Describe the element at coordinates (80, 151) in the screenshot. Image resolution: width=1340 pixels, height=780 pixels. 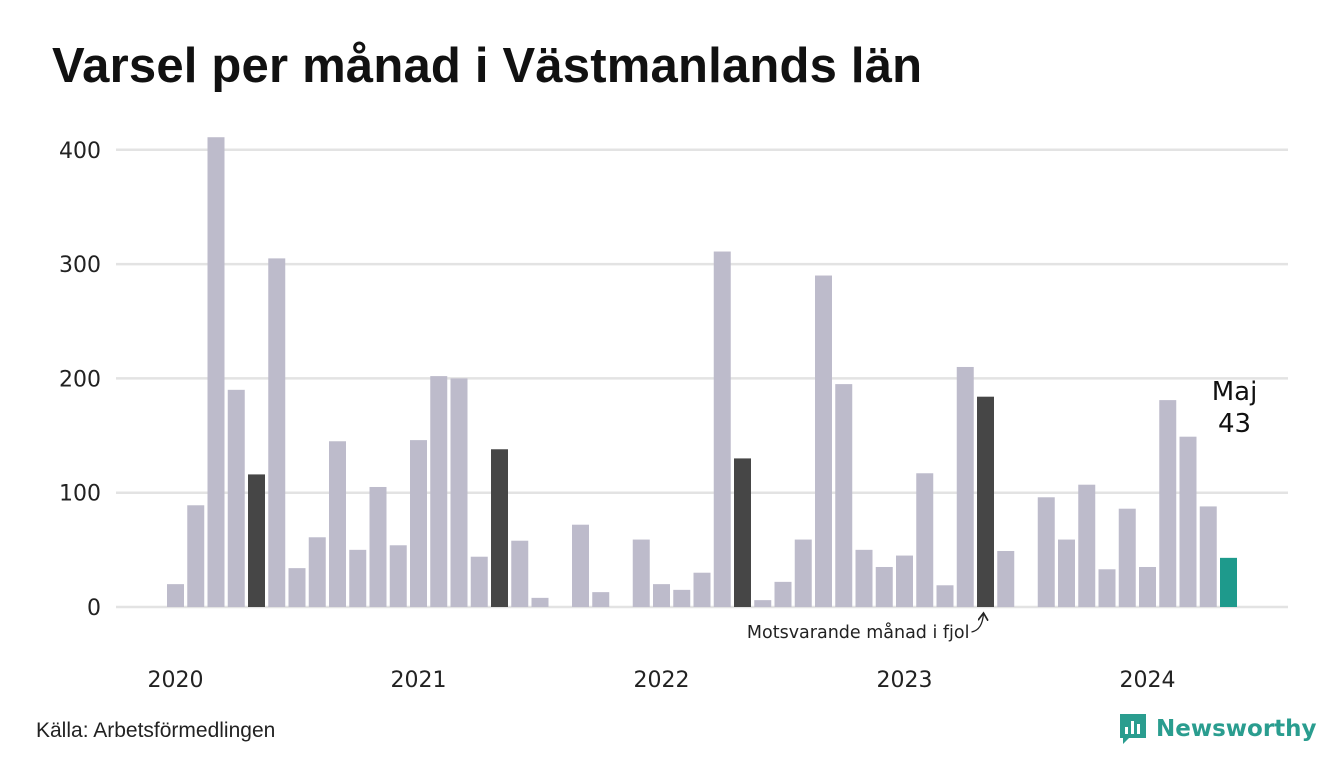
I see `y-tick-label: 400` at that location.